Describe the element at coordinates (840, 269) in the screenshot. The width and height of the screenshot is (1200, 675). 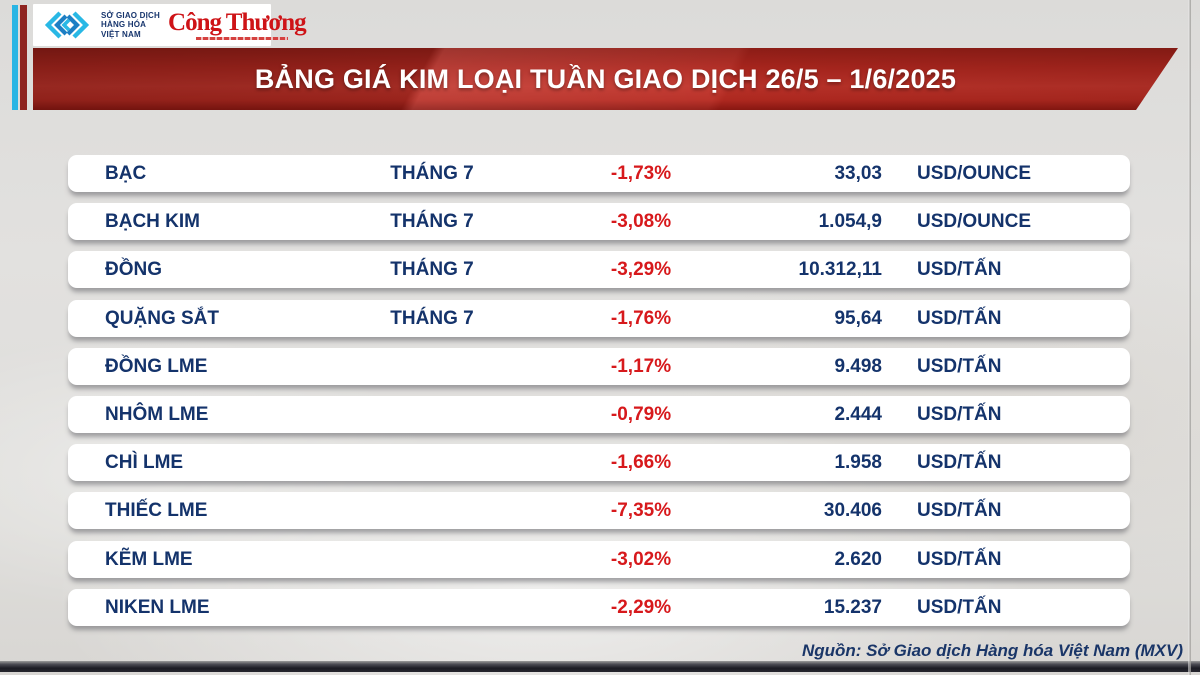
I see `price-value: 10.312,11` at that location.